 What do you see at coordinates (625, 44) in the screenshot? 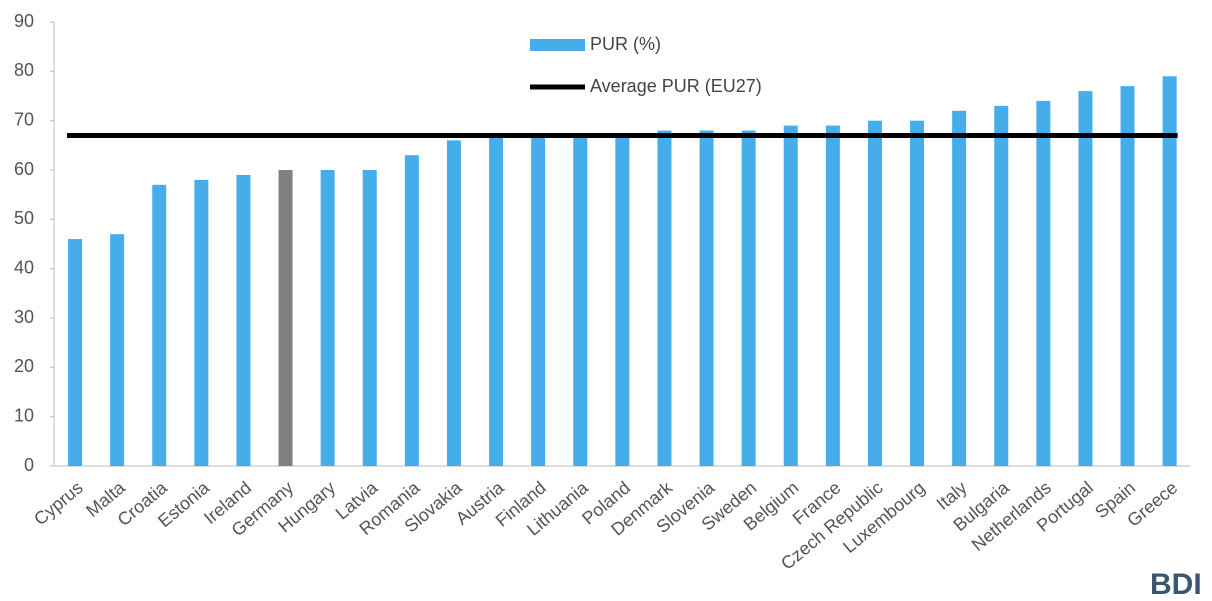
I see `legend-label: PUR (%)` at bounding box center [625, 44].